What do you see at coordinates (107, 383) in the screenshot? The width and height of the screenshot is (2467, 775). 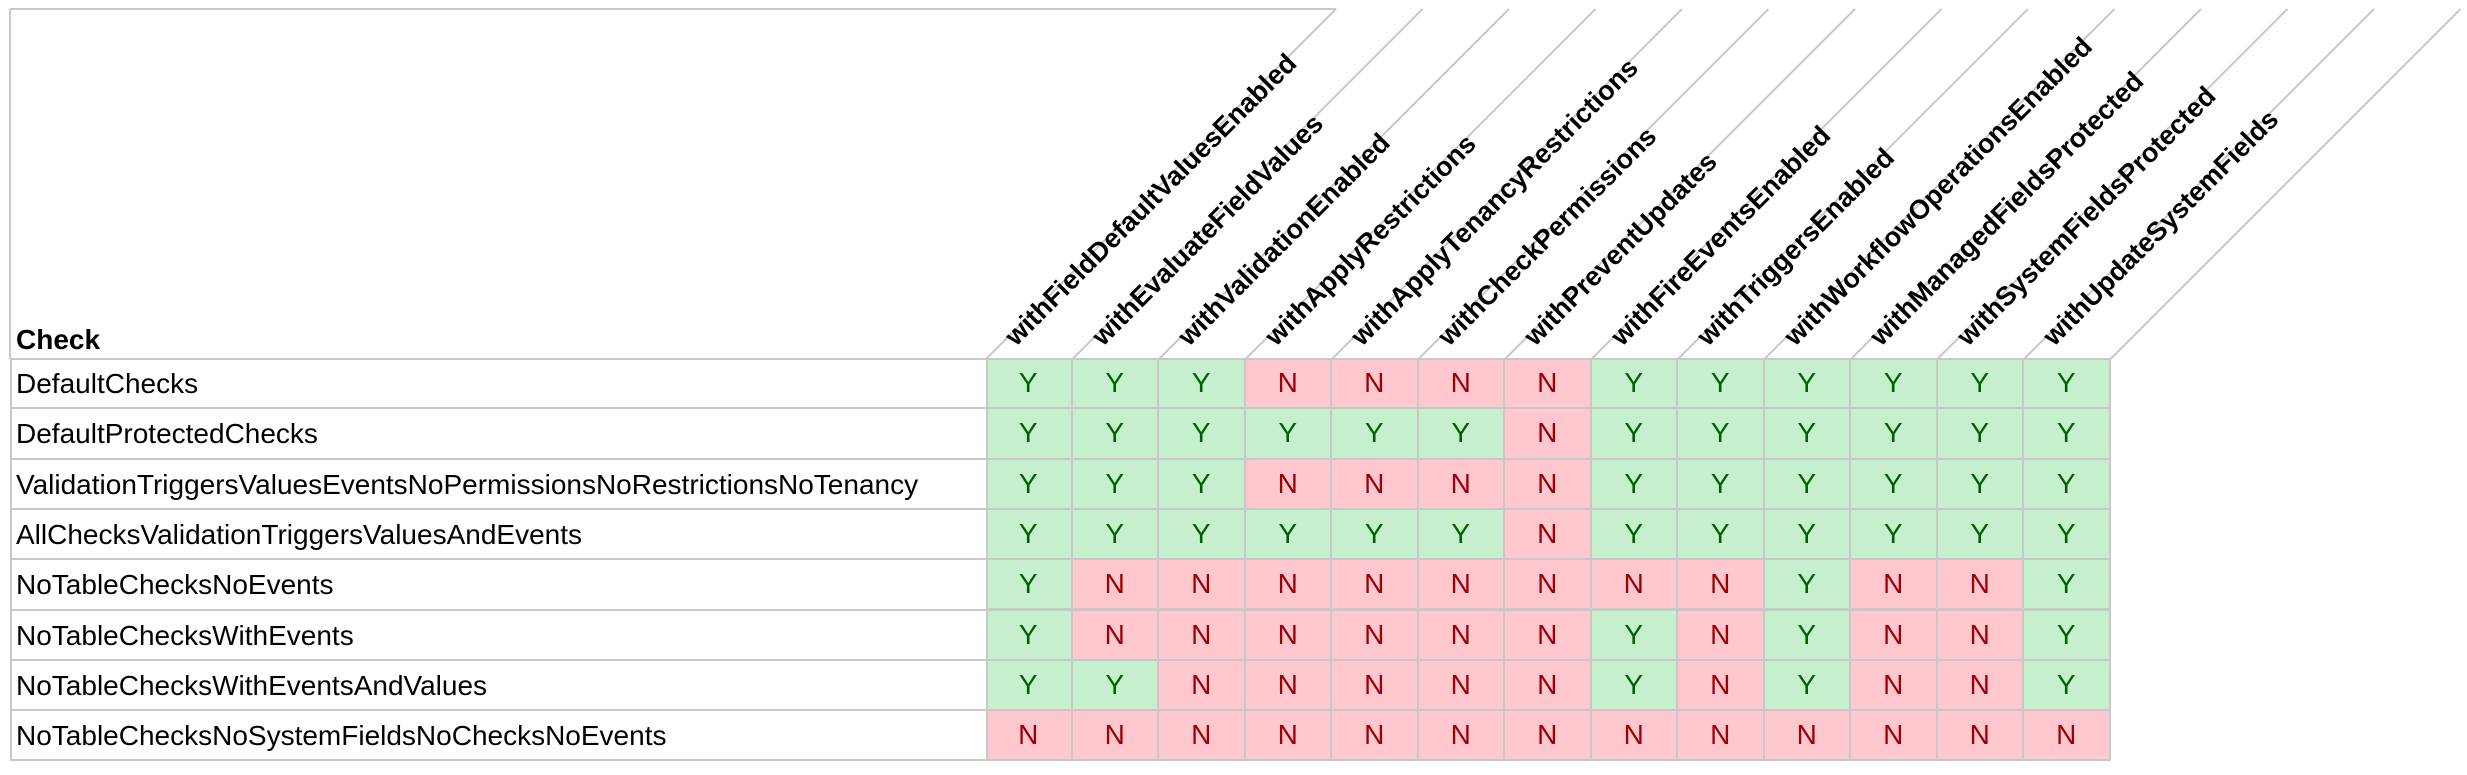 I see `row-label: DefaultChecks` at bounding box center [107, 383].